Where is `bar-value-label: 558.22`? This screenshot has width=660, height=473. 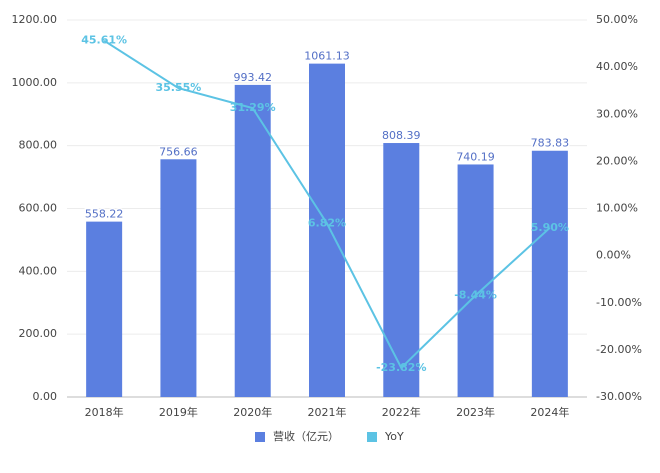 bar-value-label: 558.22 is located at coordinates (104, 214).